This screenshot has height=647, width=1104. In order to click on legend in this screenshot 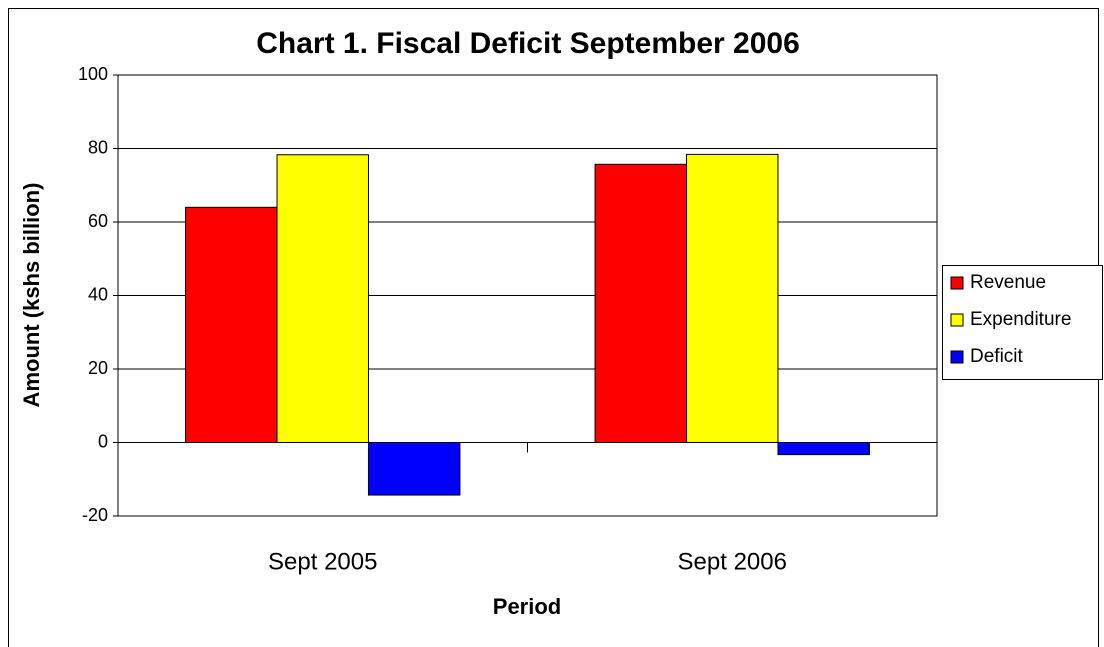, I will do `click(1022, 322)`.